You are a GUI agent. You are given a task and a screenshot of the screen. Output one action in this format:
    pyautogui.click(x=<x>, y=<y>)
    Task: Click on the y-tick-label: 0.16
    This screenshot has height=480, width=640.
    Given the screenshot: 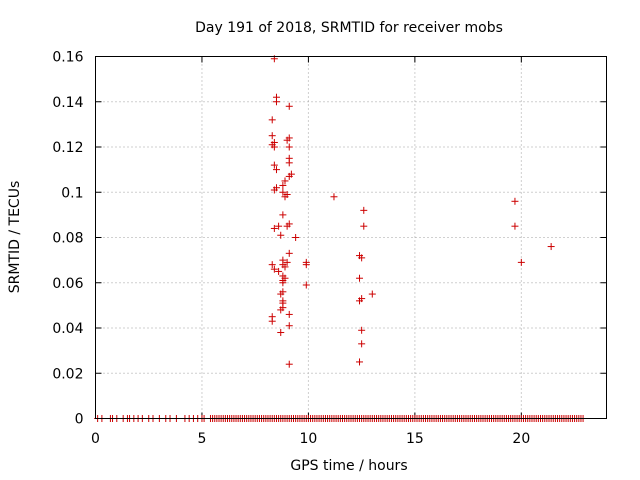 What is the action you would take?
    pyautogui.click(x=67, y=58)
    